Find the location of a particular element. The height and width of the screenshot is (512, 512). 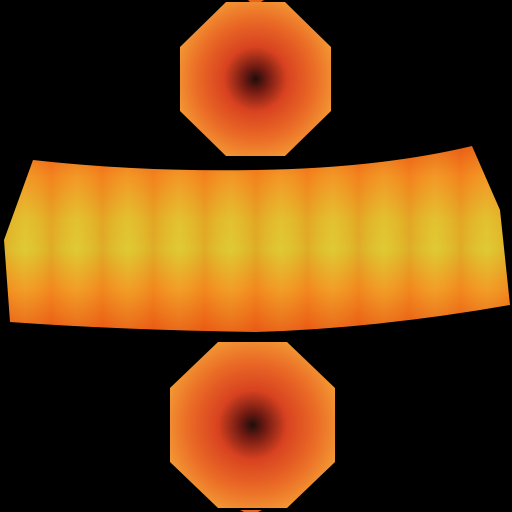

top-cap is located at coordinates (255, 79).